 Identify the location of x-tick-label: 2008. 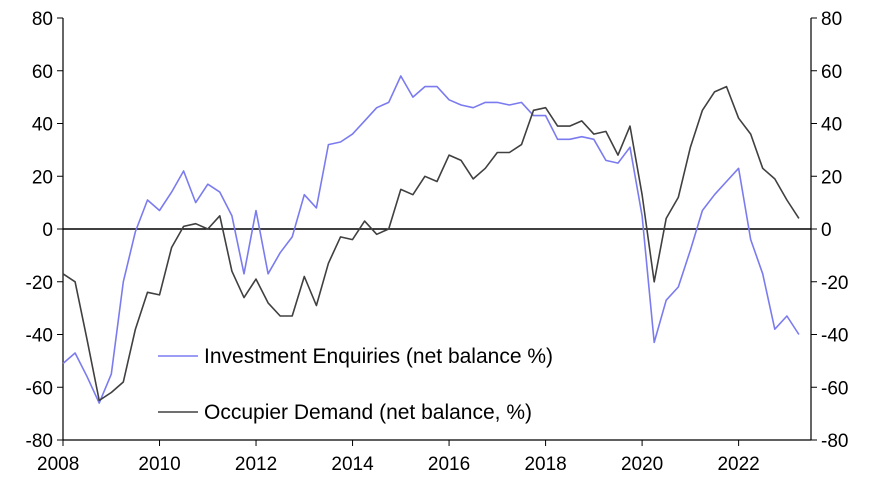
(58, 464).